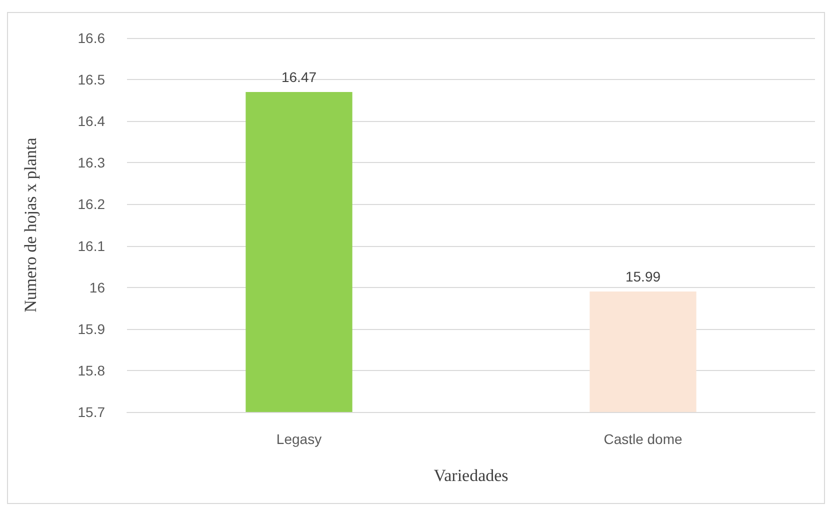  What do you see at coordinates (299, 439) in the screenshot?
I see `x-tick-label: Legasy` at bounding box center [299, 439].